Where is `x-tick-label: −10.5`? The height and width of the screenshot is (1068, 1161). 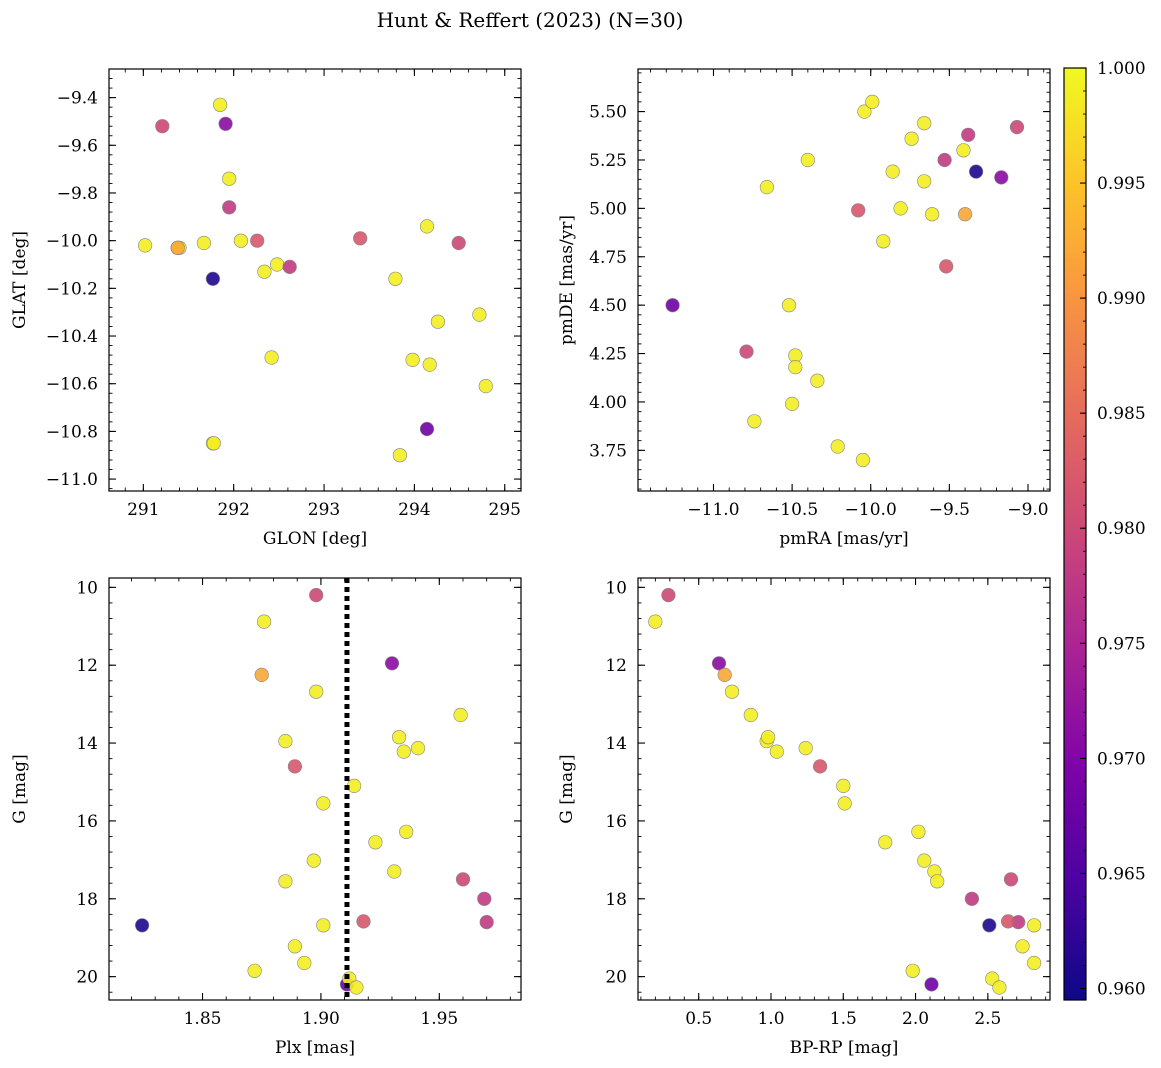
x-tick-label: −10.5 is located at coordinates (792, 510).